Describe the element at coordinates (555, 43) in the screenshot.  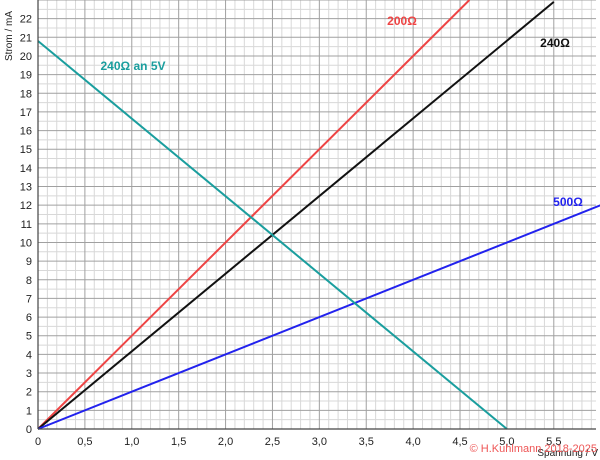
I see `series-label-240: 240Ω` at that location.